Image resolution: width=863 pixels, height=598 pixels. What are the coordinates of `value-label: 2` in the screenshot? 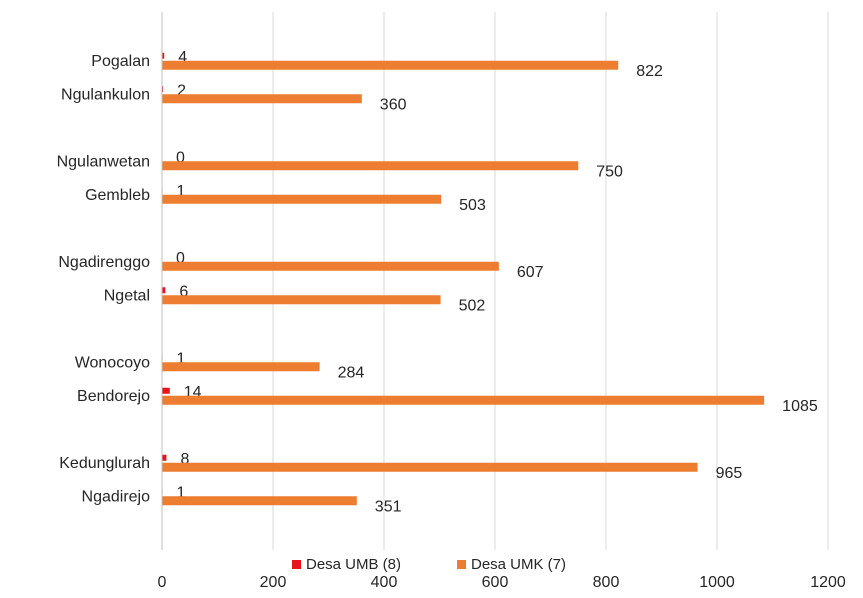 It's located at (181, 90).